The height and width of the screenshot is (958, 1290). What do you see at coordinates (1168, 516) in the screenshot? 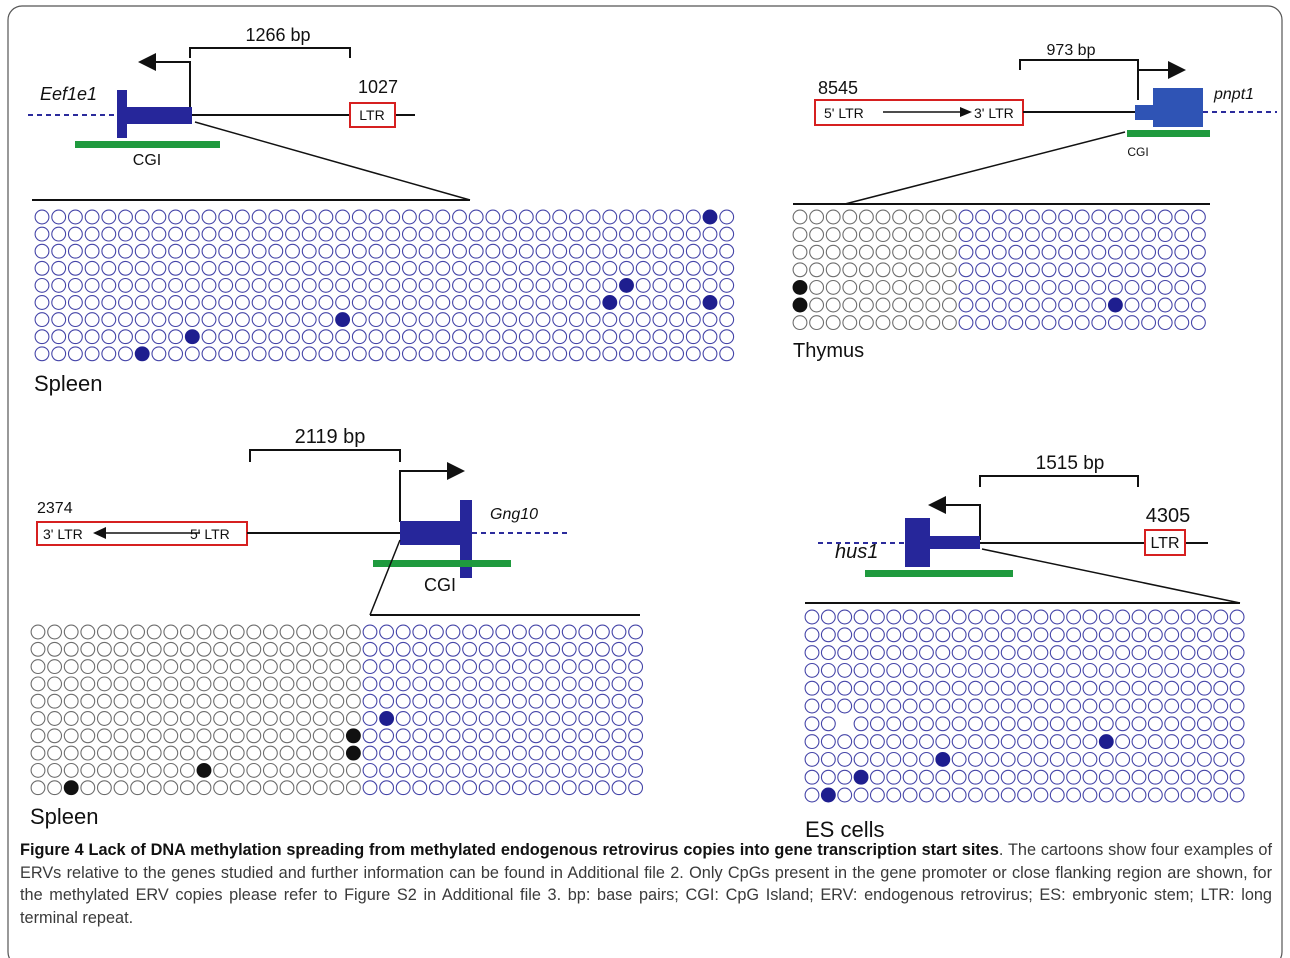
I see `erv-id: 4305` at bounding box center [1168, 516].